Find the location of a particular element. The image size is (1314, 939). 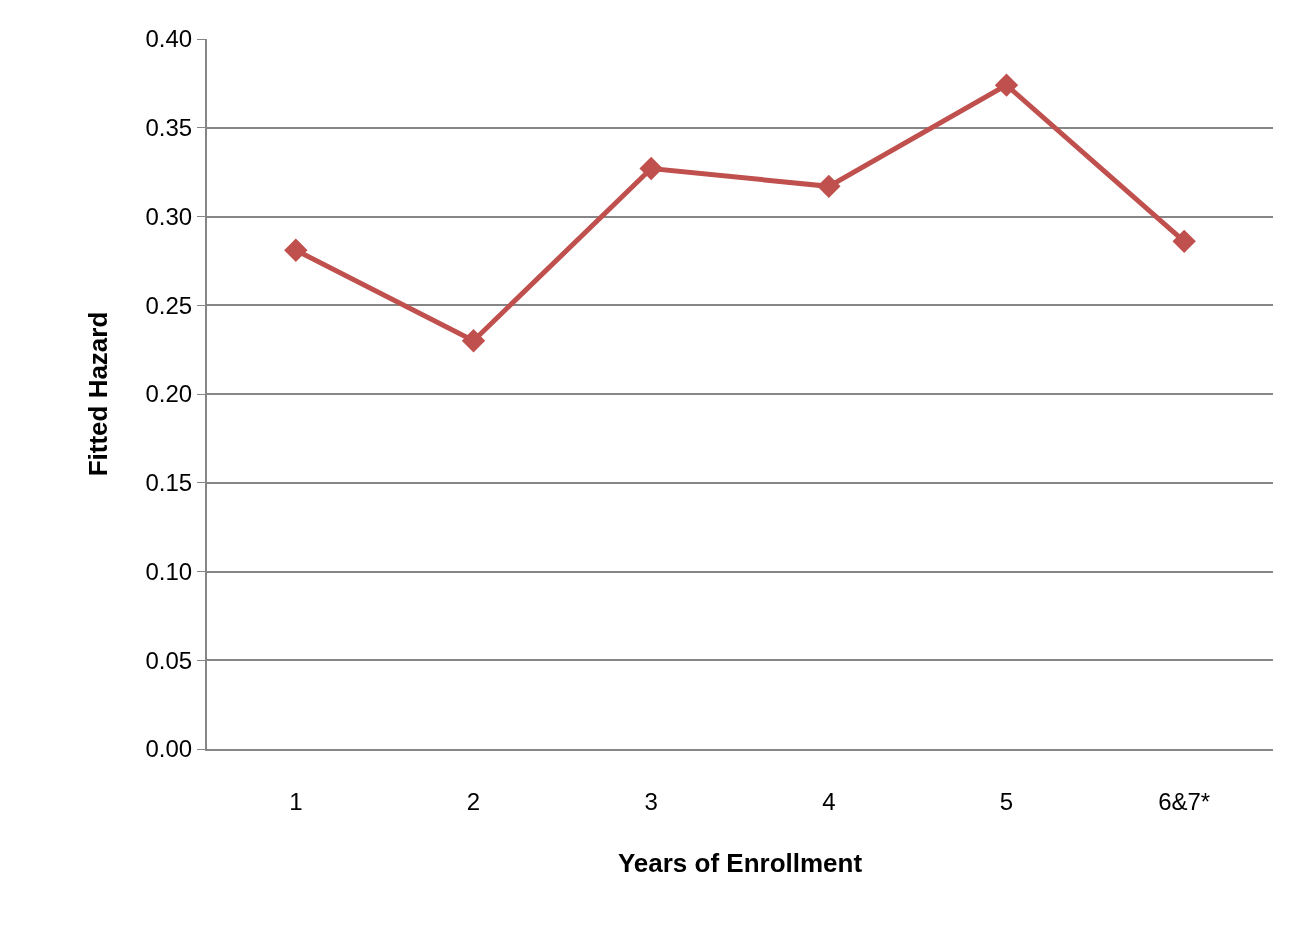

x-tick-label: 1 is located at coordinates (296, 801).